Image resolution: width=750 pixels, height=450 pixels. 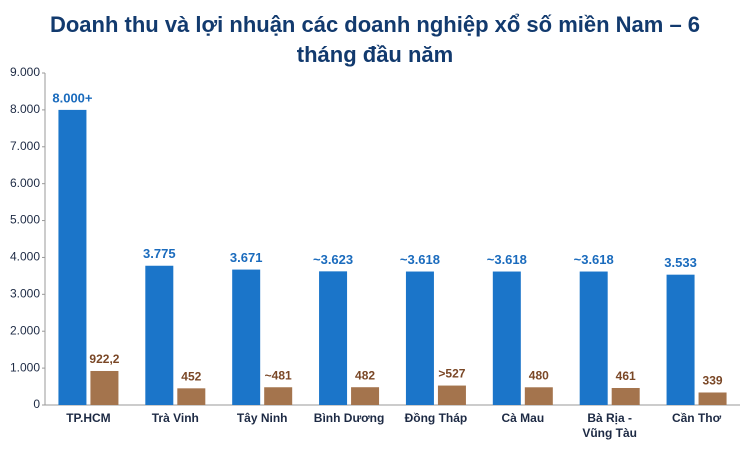 What do you see at coordinates (25, 146) in the screenshot?
I see `y-tick-label: 7.000` at bounding box center [25, 146].